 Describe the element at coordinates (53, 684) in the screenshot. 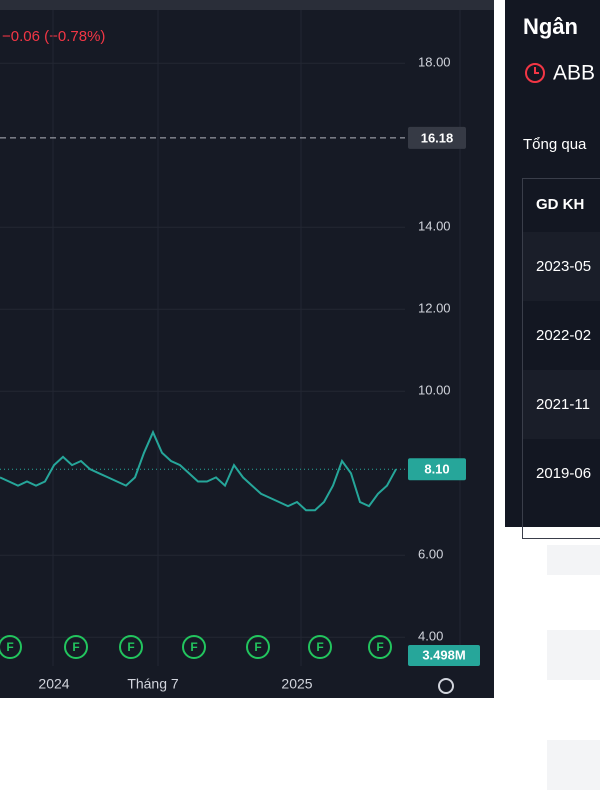

I see `x-tick-label: 2024` at that location.